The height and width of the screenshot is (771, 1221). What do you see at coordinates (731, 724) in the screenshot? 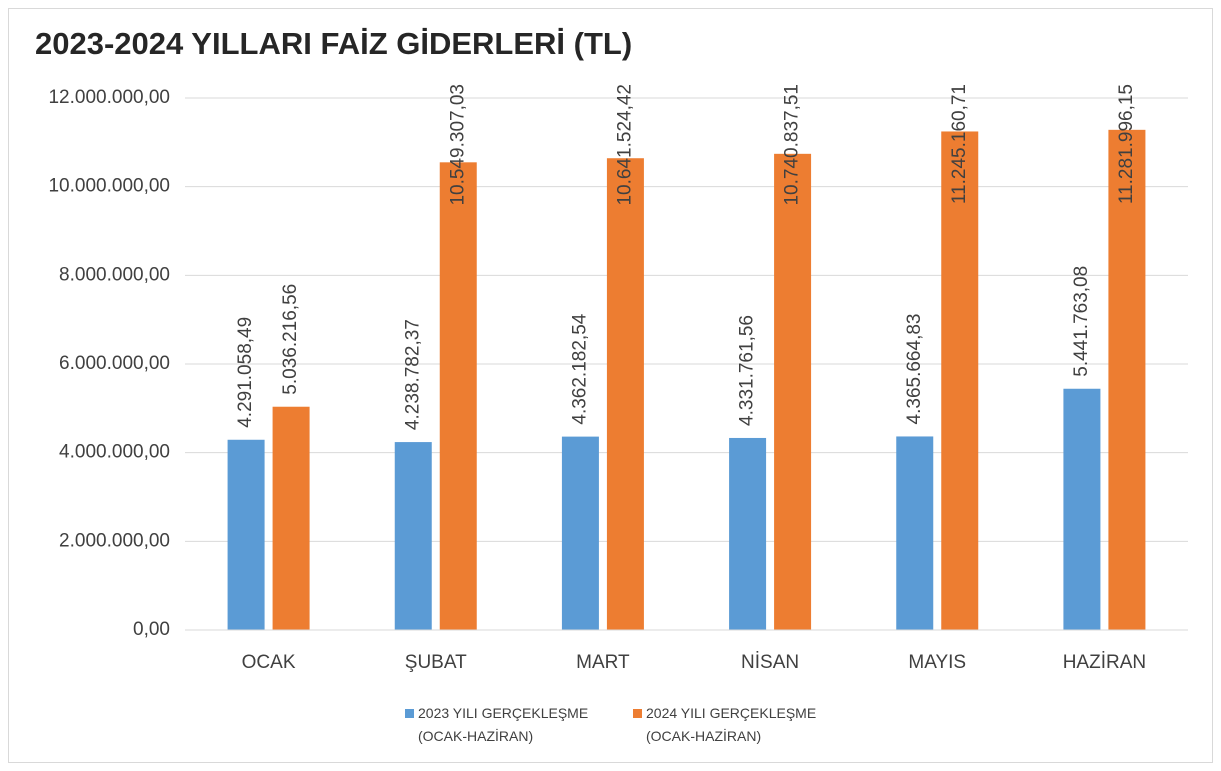
I see `legend-label: 2024 YILI GERÇEKLEŞME (OCAK-HAZİRAN)` at bounding box center [731, 724].